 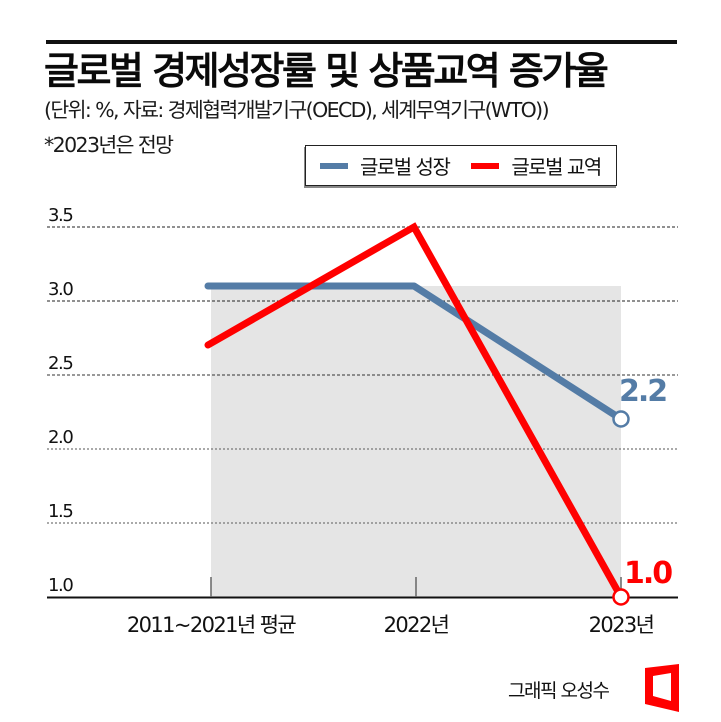 I want to click on legend-item-growth: 글로벌 성장, so click(x=385, y=165).